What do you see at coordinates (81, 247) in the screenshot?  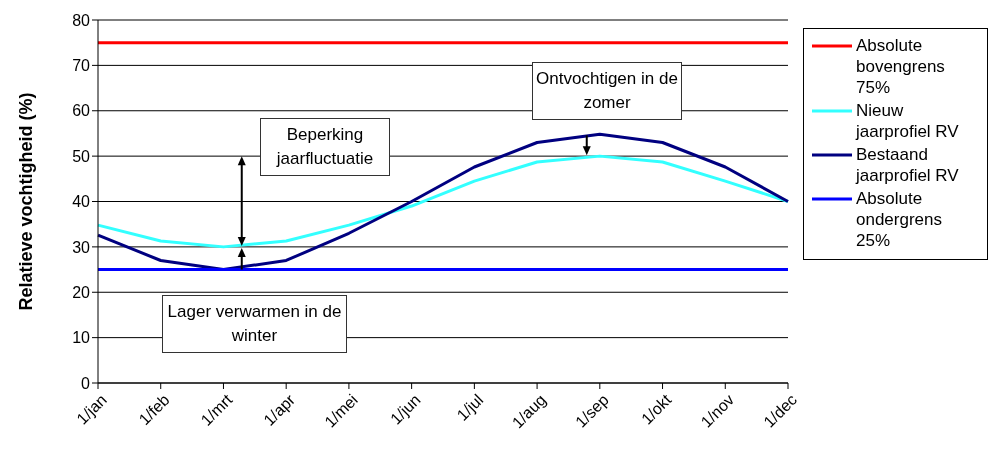 I see `y-tick-label: 30` at bounding box center [81, 247].